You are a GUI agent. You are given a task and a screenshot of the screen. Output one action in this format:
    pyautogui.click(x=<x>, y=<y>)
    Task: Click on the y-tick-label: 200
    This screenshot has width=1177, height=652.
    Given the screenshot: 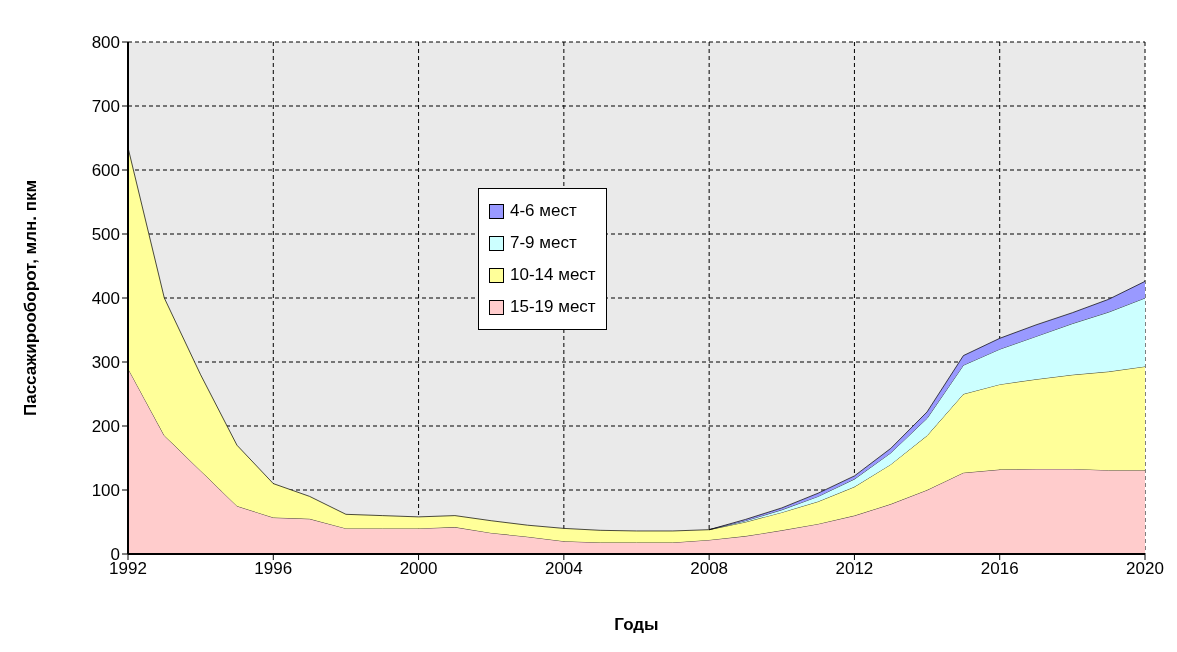 What is the action you would take?
    pyautogui.click(x=105, y=427)
    